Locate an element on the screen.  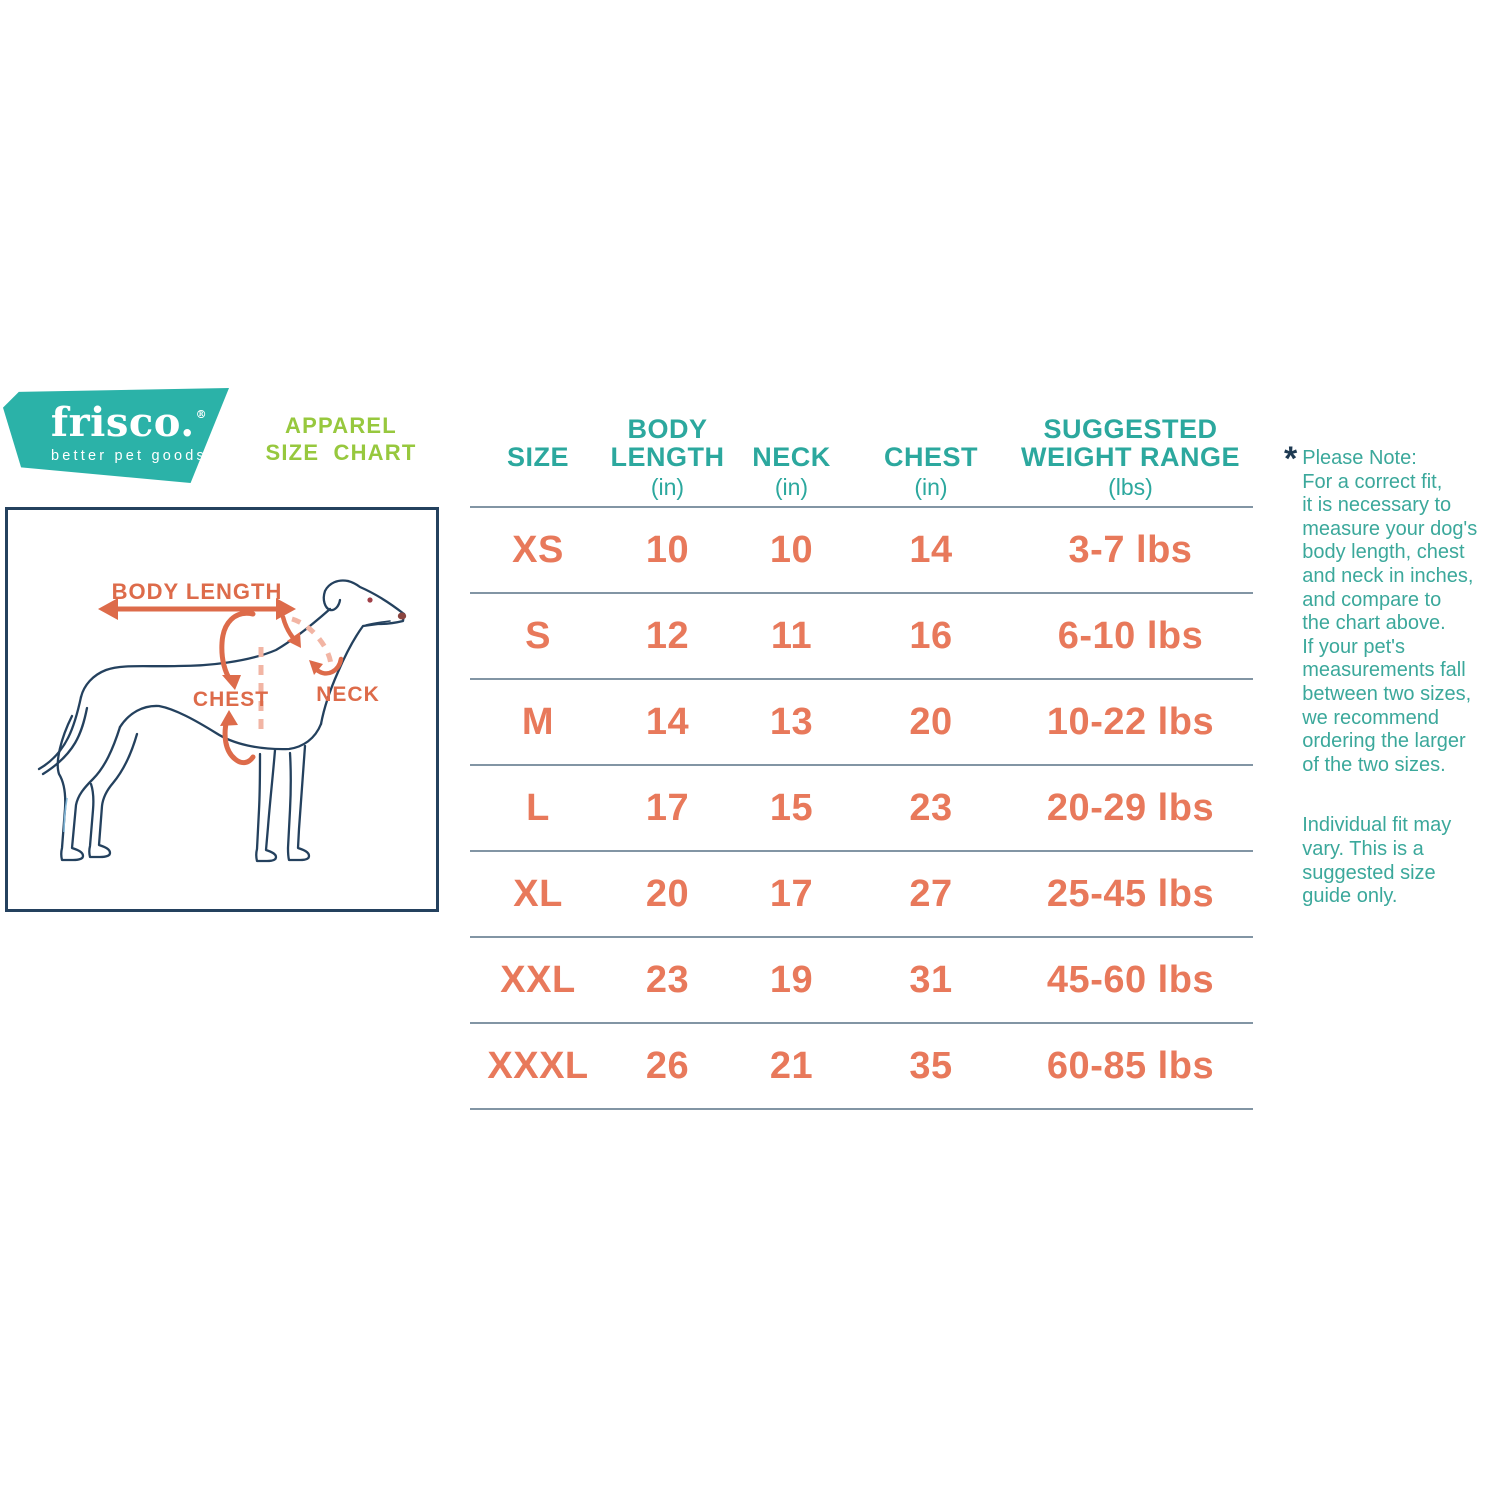
table-row: M 14 13 20 10-22 lbs is located at coordinates (861, 723).